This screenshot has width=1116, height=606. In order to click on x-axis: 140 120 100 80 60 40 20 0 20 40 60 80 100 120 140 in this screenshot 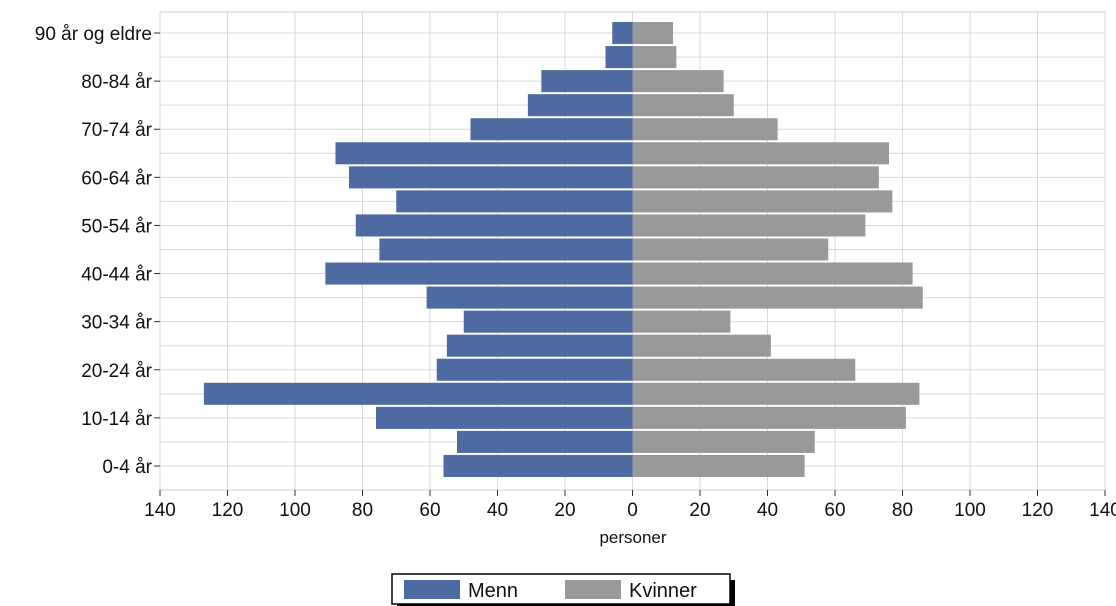, I will do `click(630, 505)`.